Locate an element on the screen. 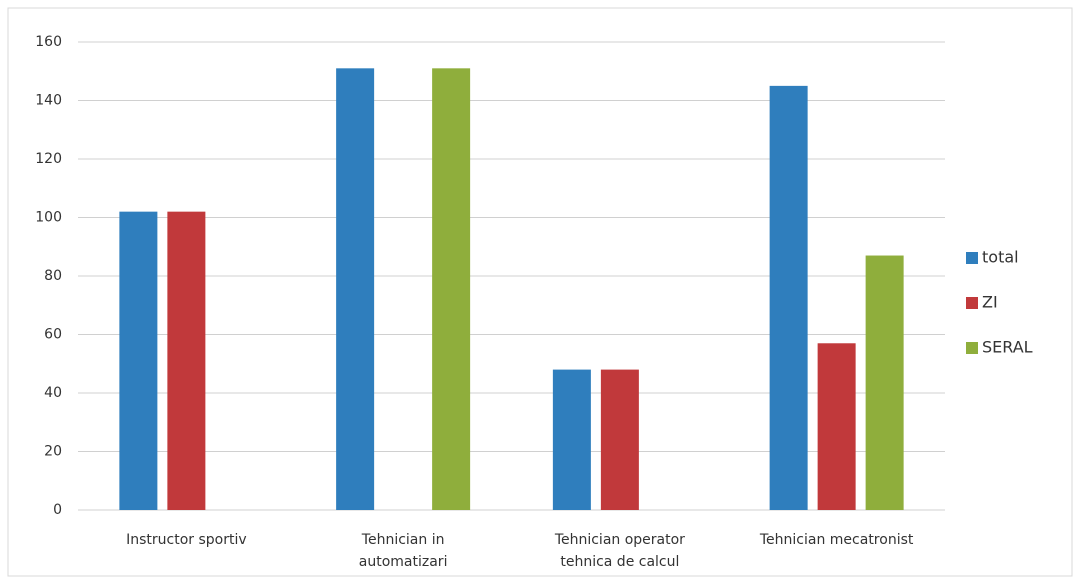 This screenshot has width=1081, height=584. x-tick-label: Tehnician operator tehnica de calcul is located at coordinates (619, 551).